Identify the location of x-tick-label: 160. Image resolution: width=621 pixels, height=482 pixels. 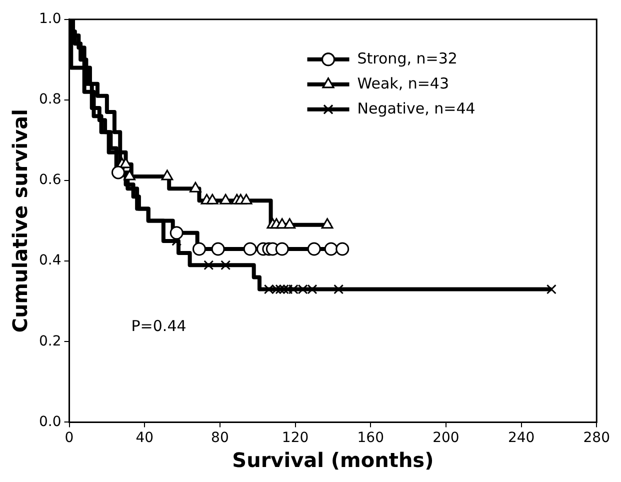
(370, 438).